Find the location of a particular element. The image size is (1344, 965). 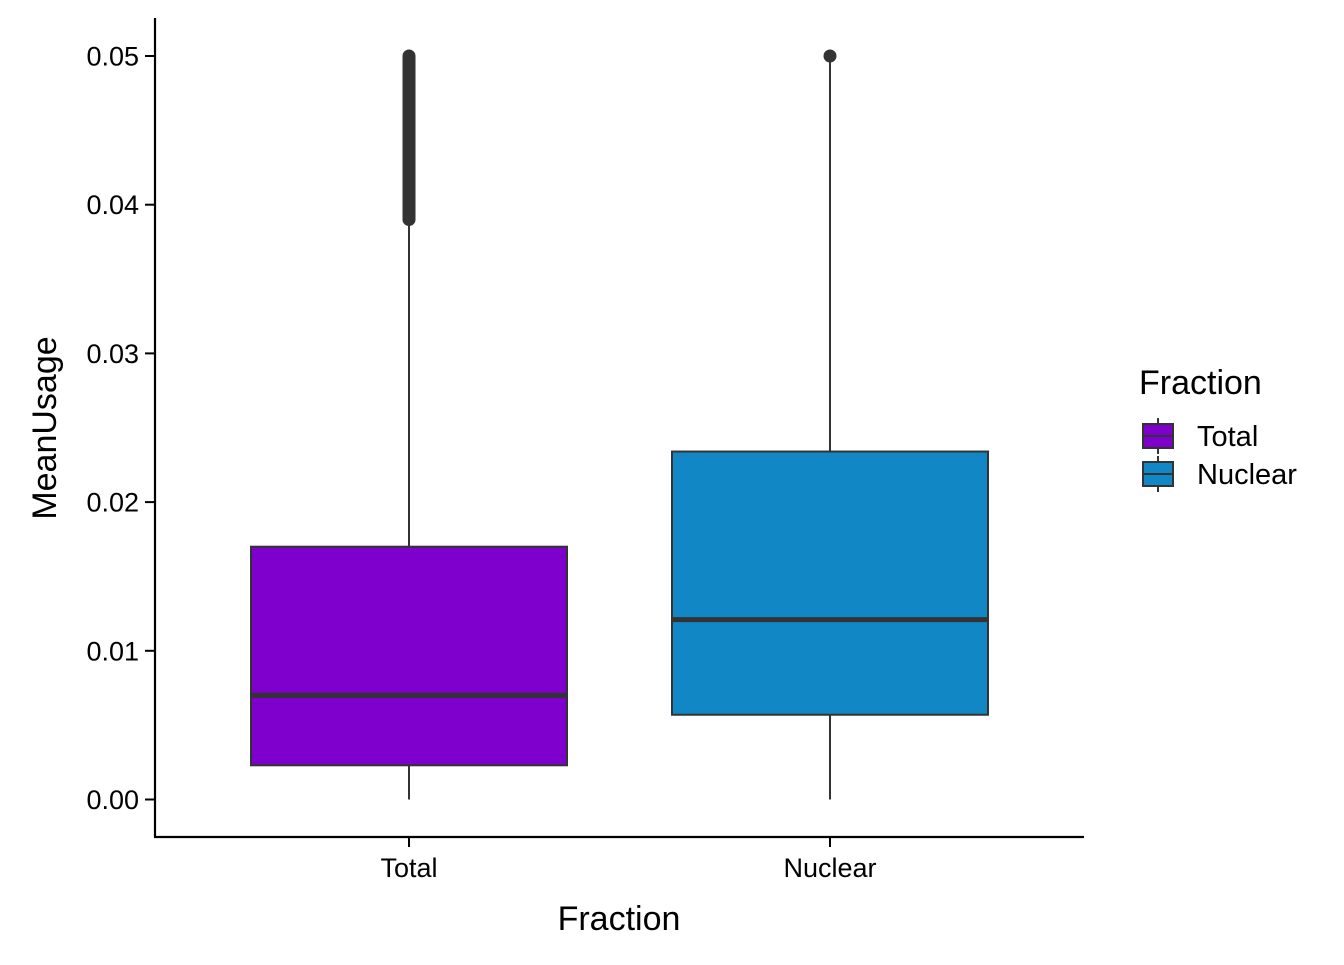

legend-label: Total is located at coordinates (1227, 437).